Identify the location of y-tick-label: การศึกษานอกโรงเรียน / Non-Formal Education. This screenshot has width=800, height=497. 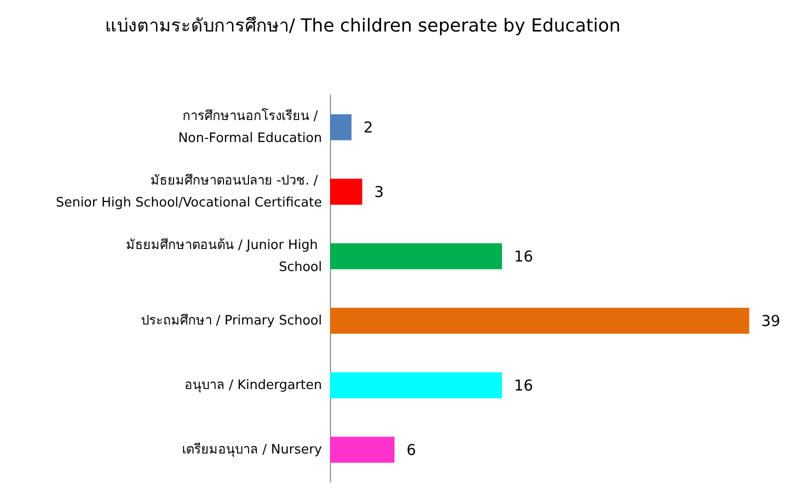
(250, 127).